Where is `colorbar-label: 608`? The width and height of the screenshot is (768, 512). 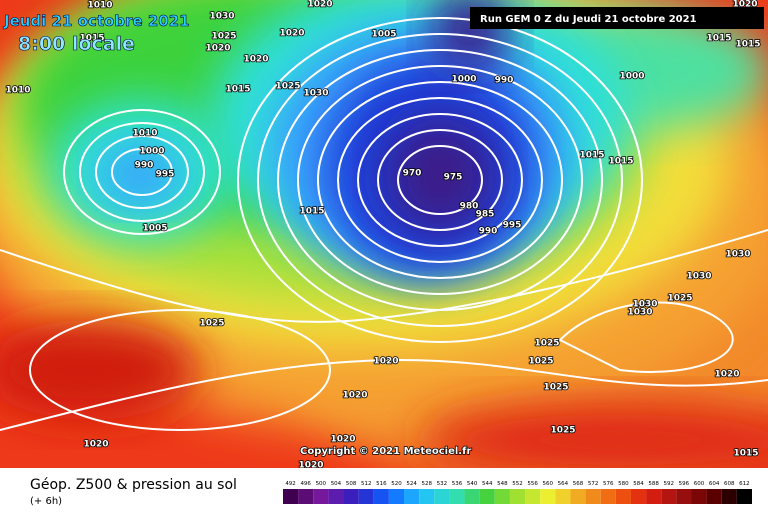
colorbar-label: 608 is located at coordinates (729, 484).